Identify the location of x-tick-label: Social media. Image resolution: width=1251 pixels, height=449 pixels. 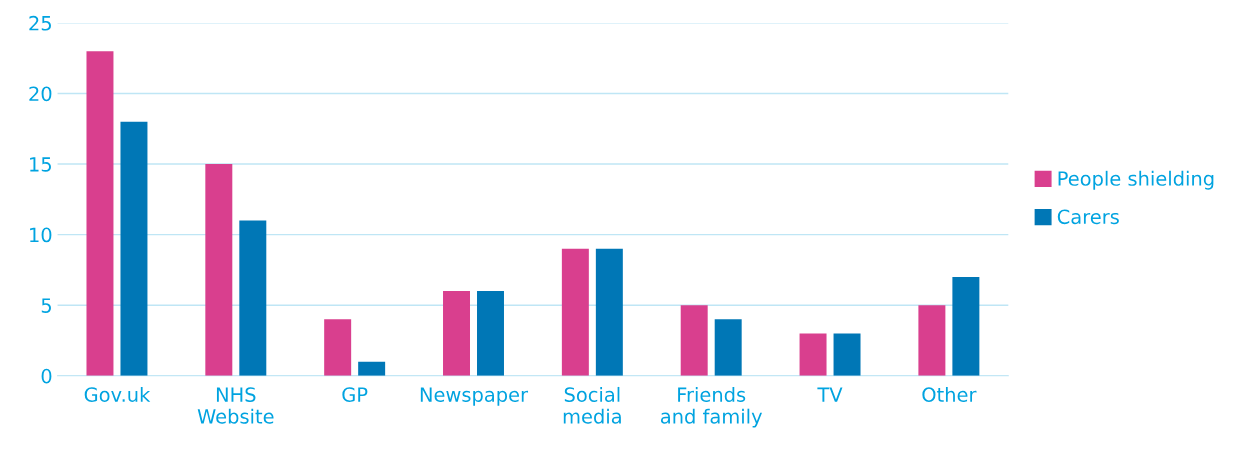
(592, 405).